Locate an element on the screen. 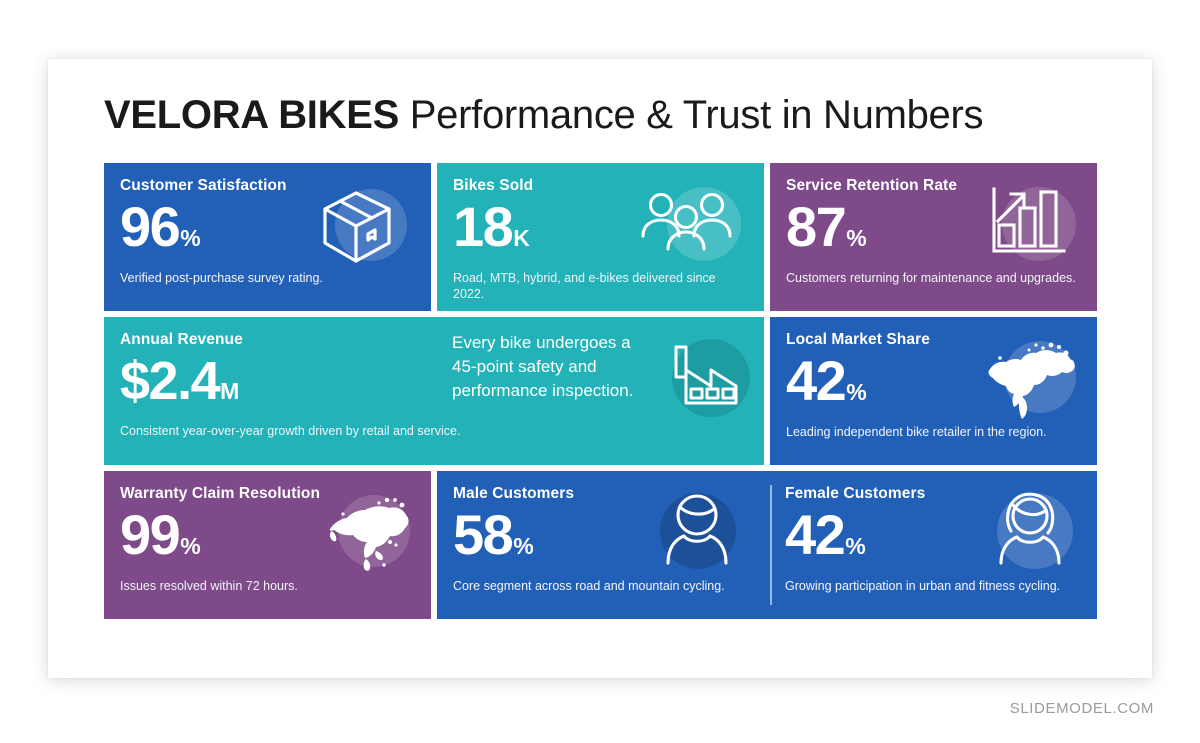  icon-backdrop-circle is located at coordinates (698, 531).